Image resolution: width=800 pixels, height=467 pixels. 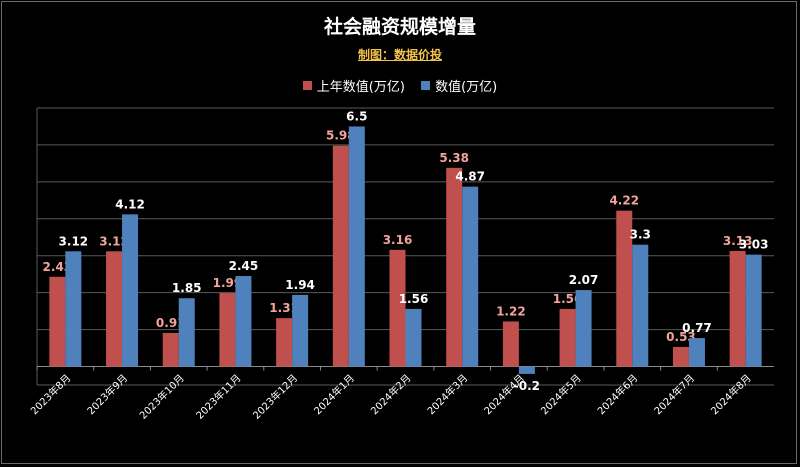 What do you see at coordinates (454, 158) in the screenshot?
I see `data-label-previous-year: 5.38` at bounding box center [454, 158].